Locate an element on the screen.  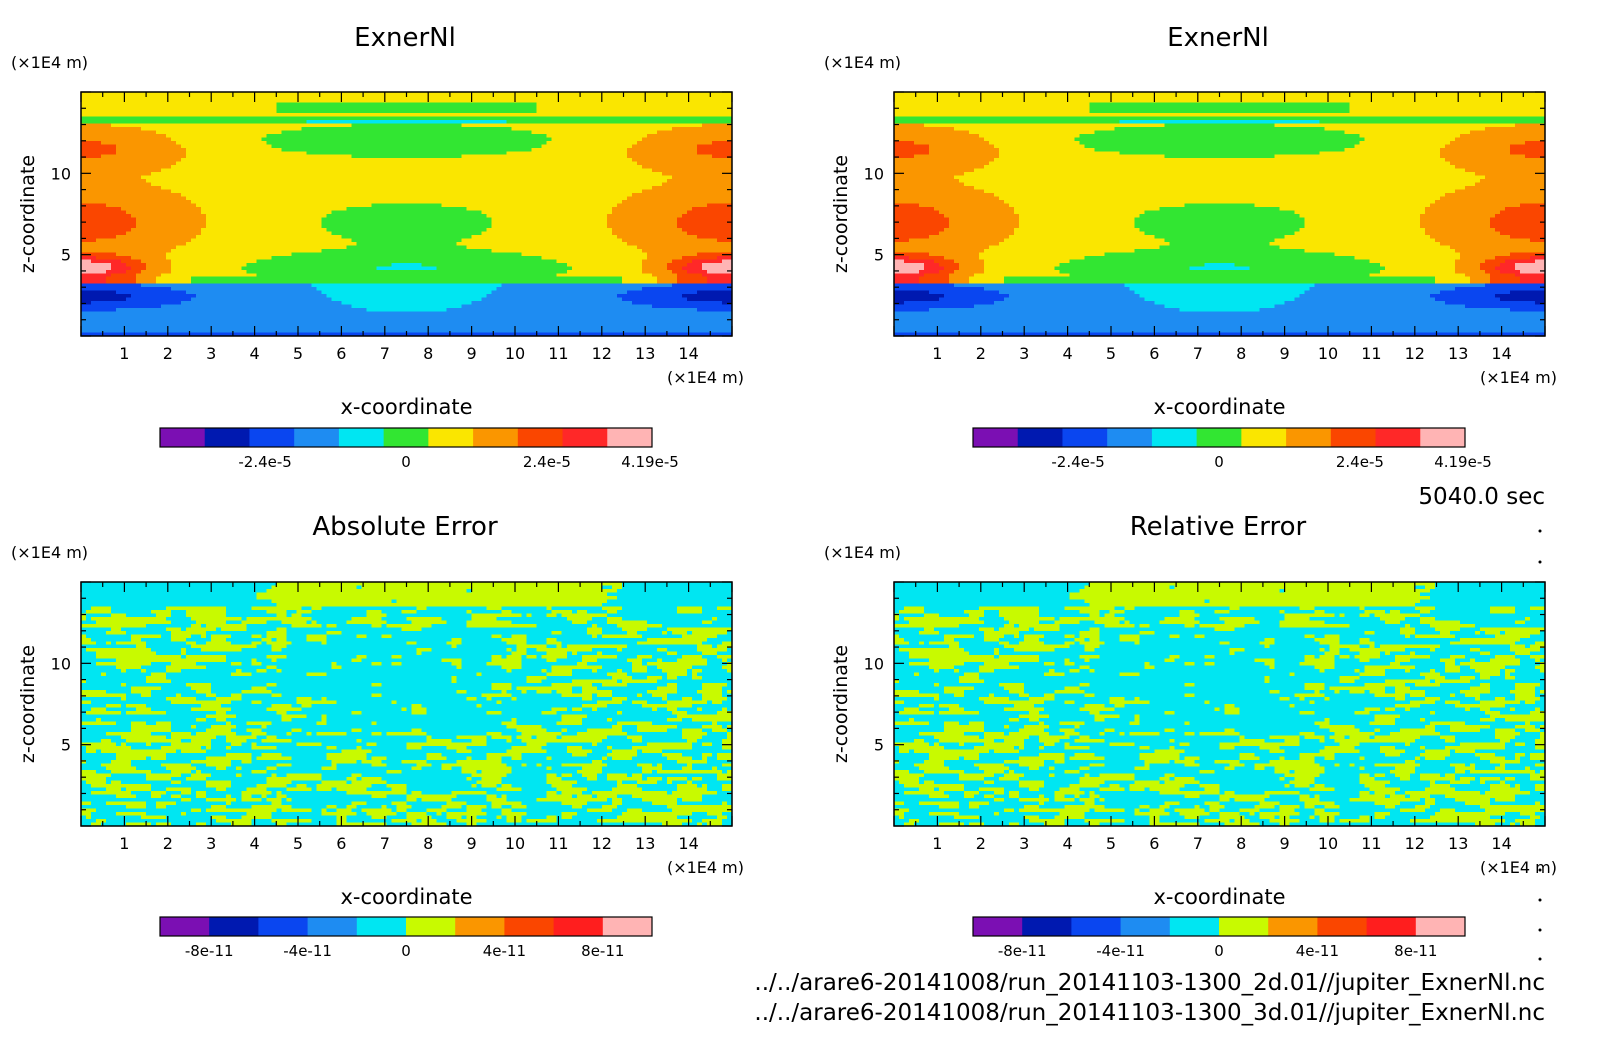
colorbar-tick-label: 8e-11 is located at coordinates (1415, 951).